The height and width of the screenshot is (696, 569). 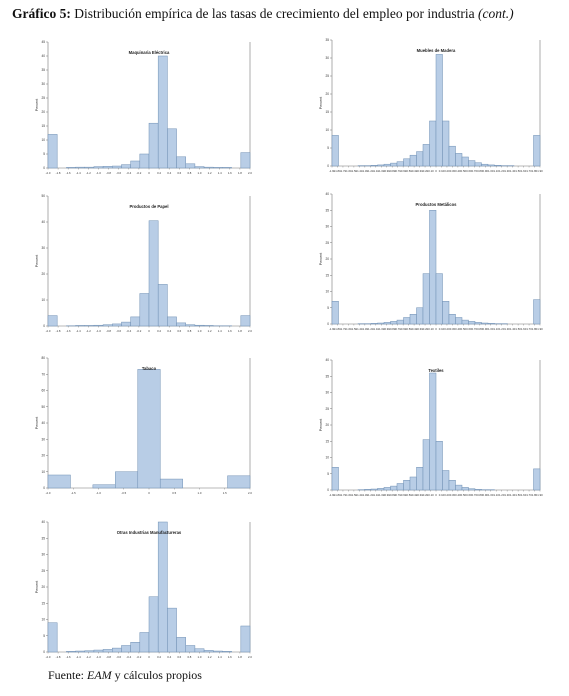 I want to click on chart-title: Tabaco, so click(x=149, y=368).